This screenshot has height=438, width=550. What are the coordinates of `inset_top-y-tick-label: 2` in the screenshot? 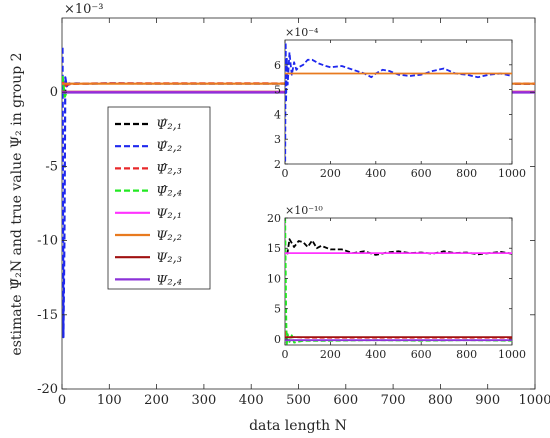 It's located at (277, 164).